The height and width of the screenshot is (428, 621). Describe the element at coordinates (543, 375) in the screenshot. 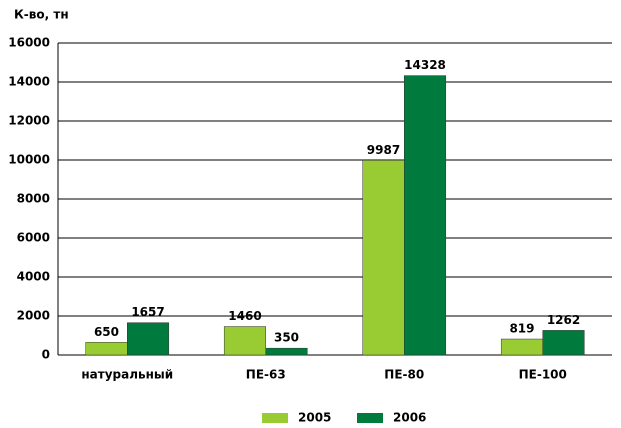

I see `x-tick-label: ПЕ-100` at that location.